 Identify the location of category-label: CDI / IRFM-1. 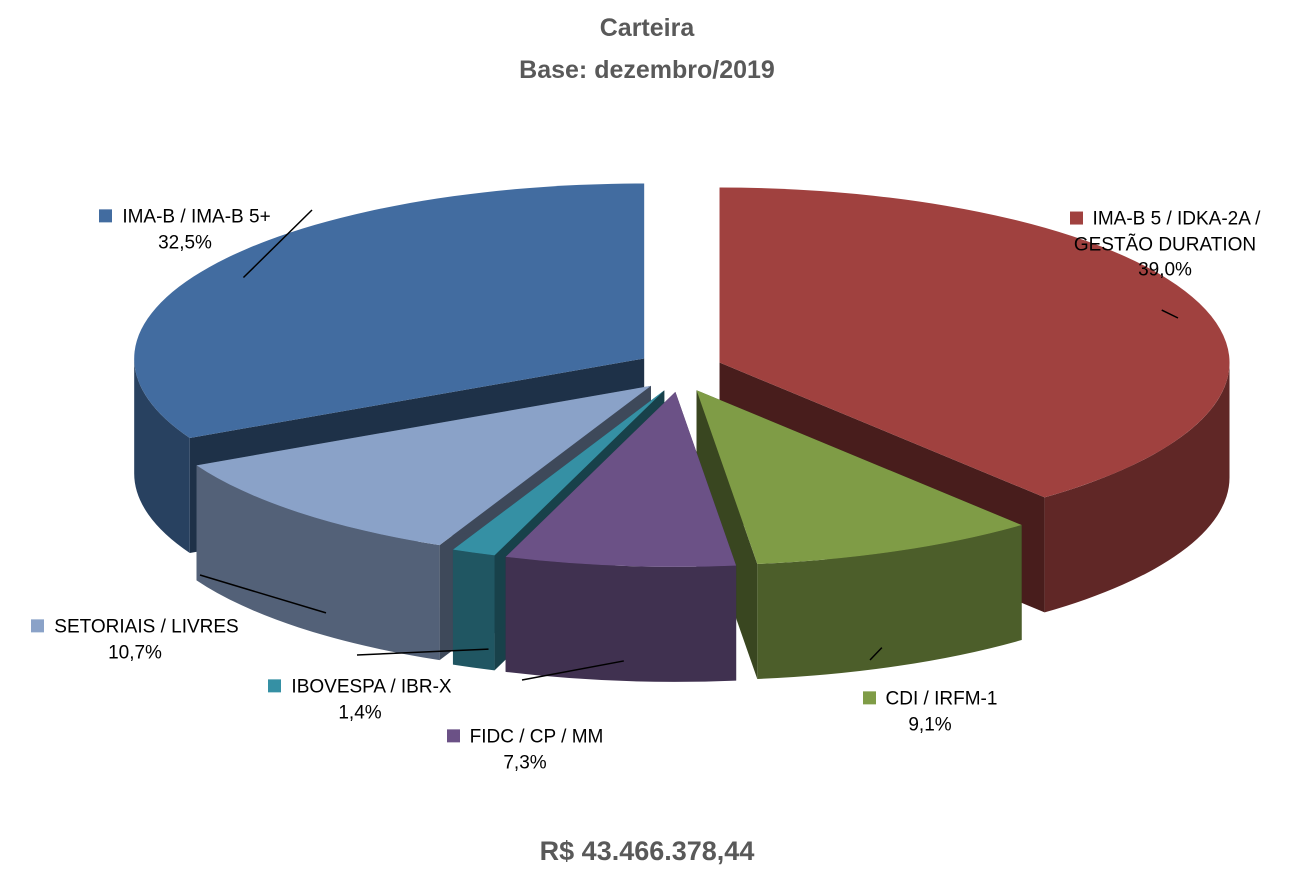
(941, 699).